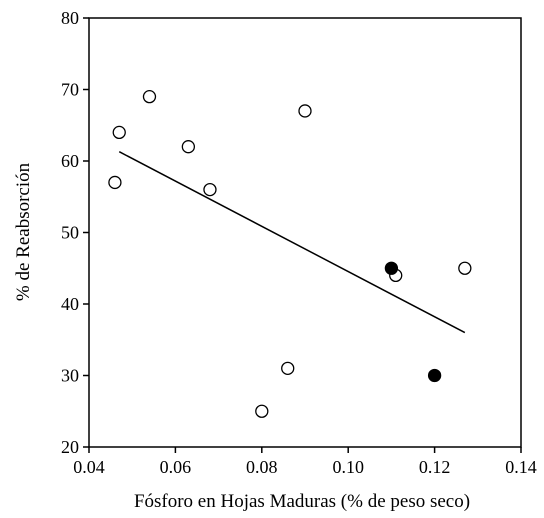 The width and height of the screenshot is (544, 518). Describe the element at coordinates (348, 467) in the screenshot. I see `x-tick-label: 0.10` at that location.